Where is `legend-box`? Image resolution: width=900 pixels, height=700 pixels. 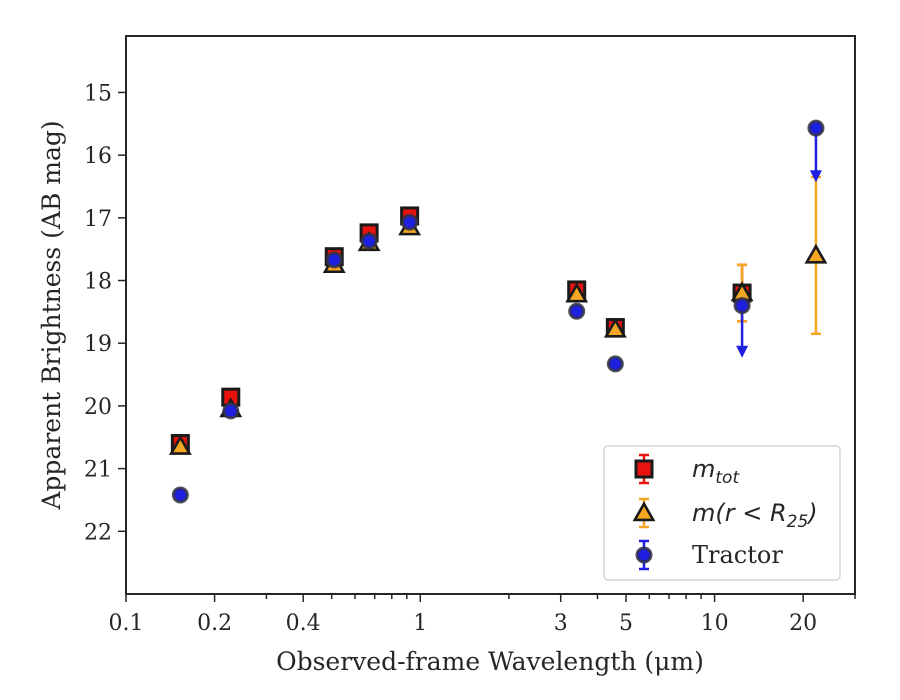
legend-box is located at coordinates (722, 513).